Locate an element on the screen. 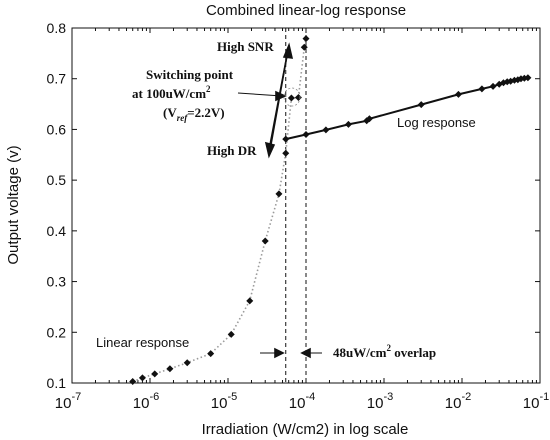 This screenshot has height=440, width=550. y-tick-label: 0.7 is located at coordinates (57, 79).